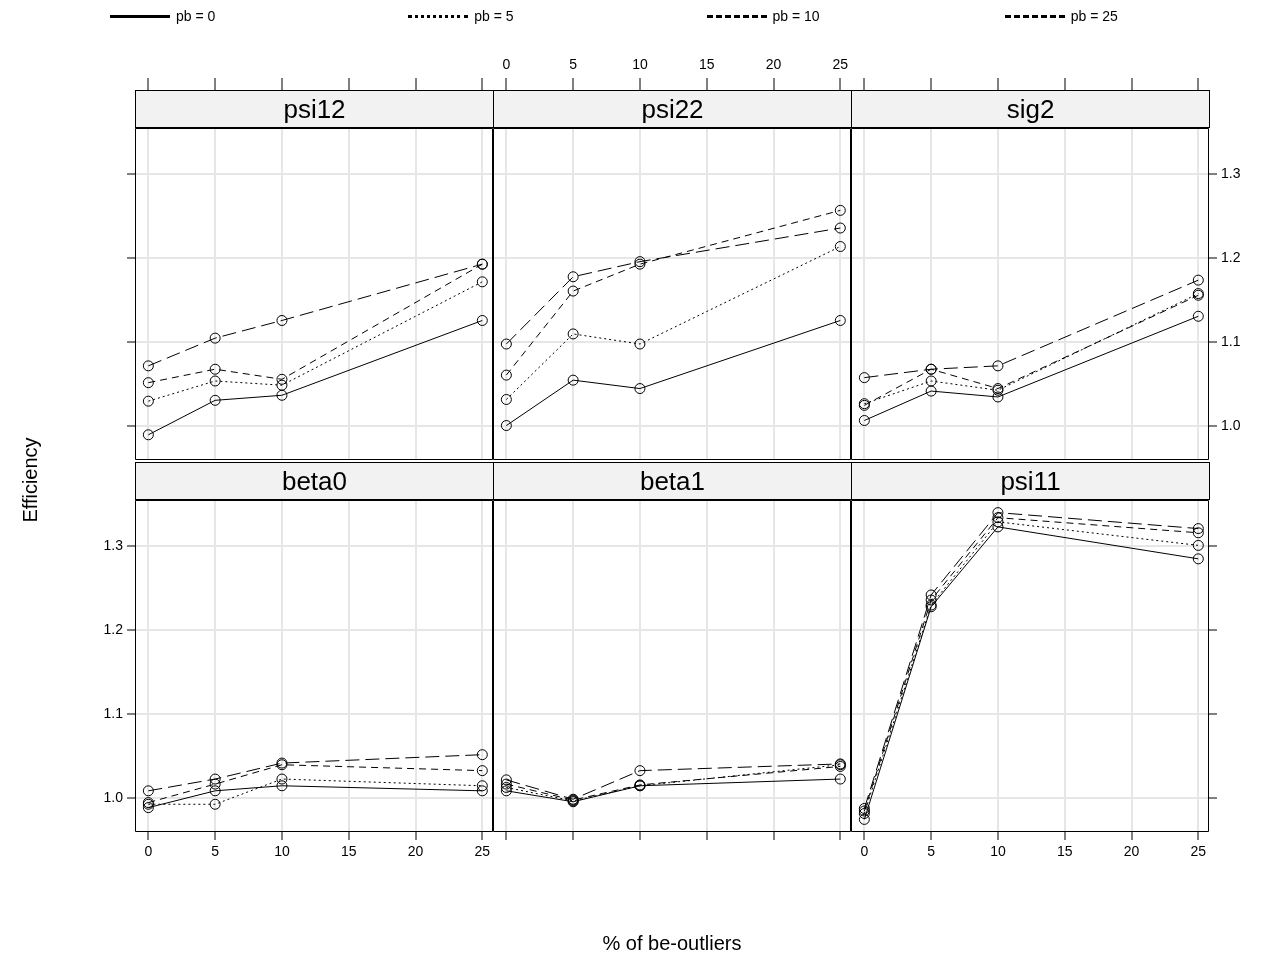 The height and width of the screenshot is (959, 1273). I want to click on legend-label: pb = 25, so click(1094, 16).